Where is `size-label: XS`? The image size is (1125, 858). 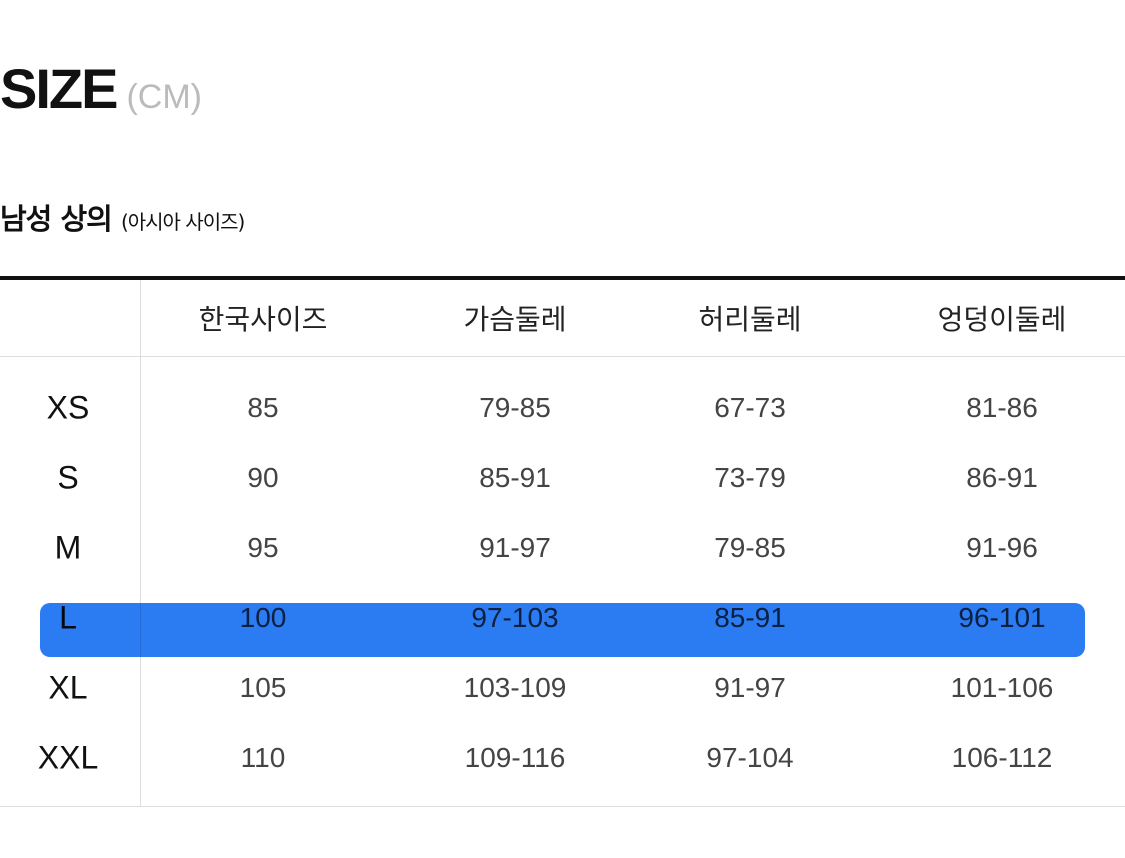
size-label: XS is located at coordinates (68, 407).